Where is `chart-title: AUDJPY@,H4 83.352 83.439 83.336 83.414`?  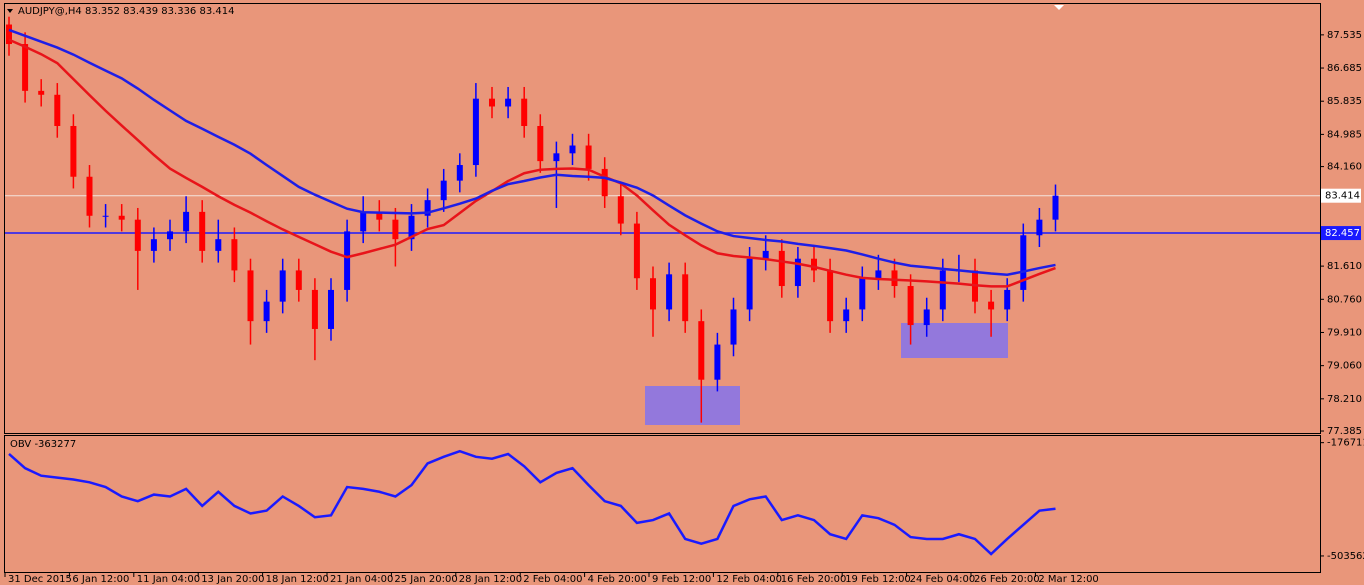
chart-title: AUDJPY@,H4 83.352 83.439 83.336 83.414 is located at coordinates (126, 11).